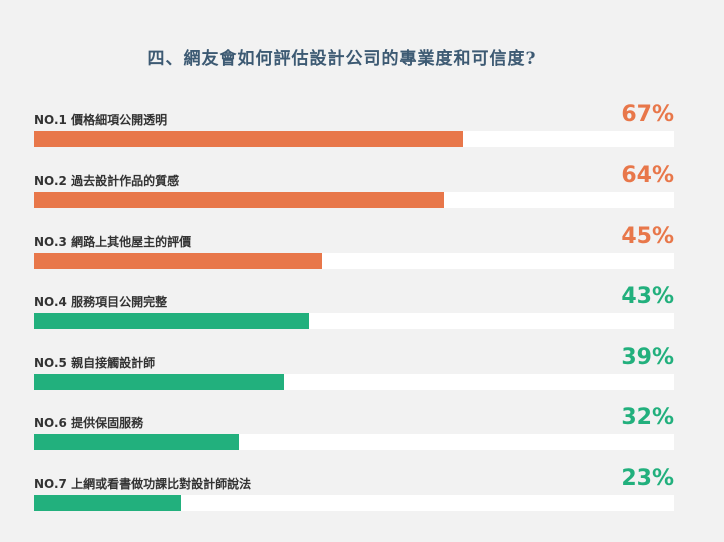  I want to click on bar-row-3: NO.3 網路上其他屋主的評價 45%, so click(354, 249).